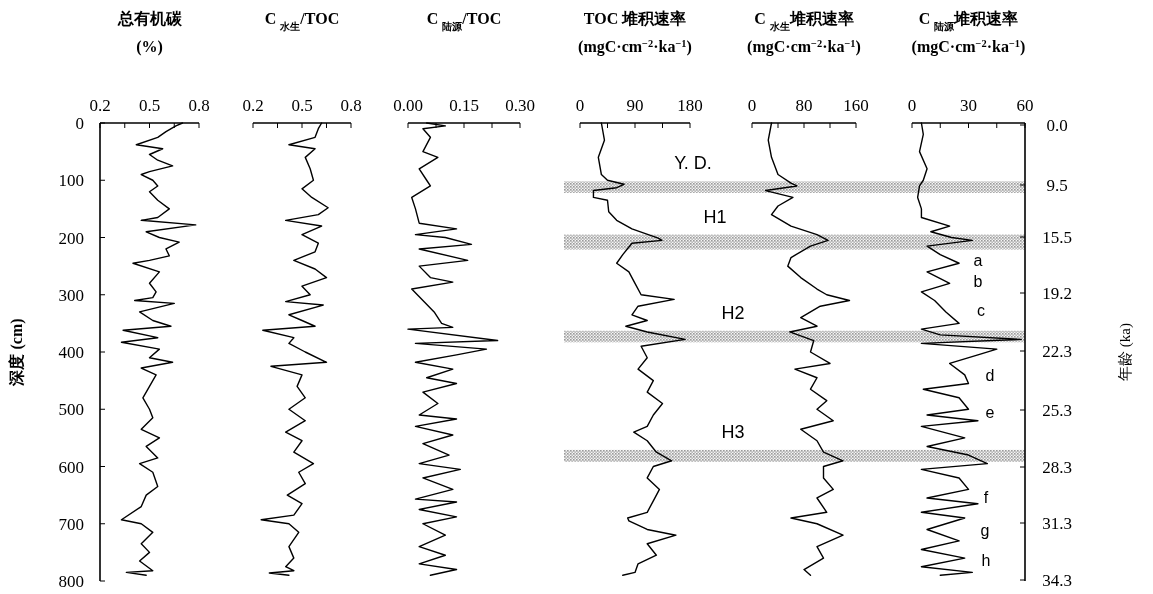 The width and height of the screenshot is (1153, 594). I want to click on y-tick-label: 200, so click(71, 238).